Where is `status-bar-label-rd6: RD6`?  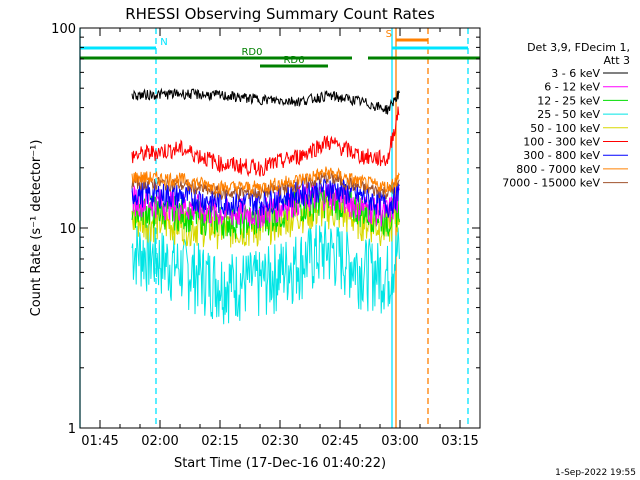 status-bar-label-rd6: RD6 is located at coordinates (293, 60).